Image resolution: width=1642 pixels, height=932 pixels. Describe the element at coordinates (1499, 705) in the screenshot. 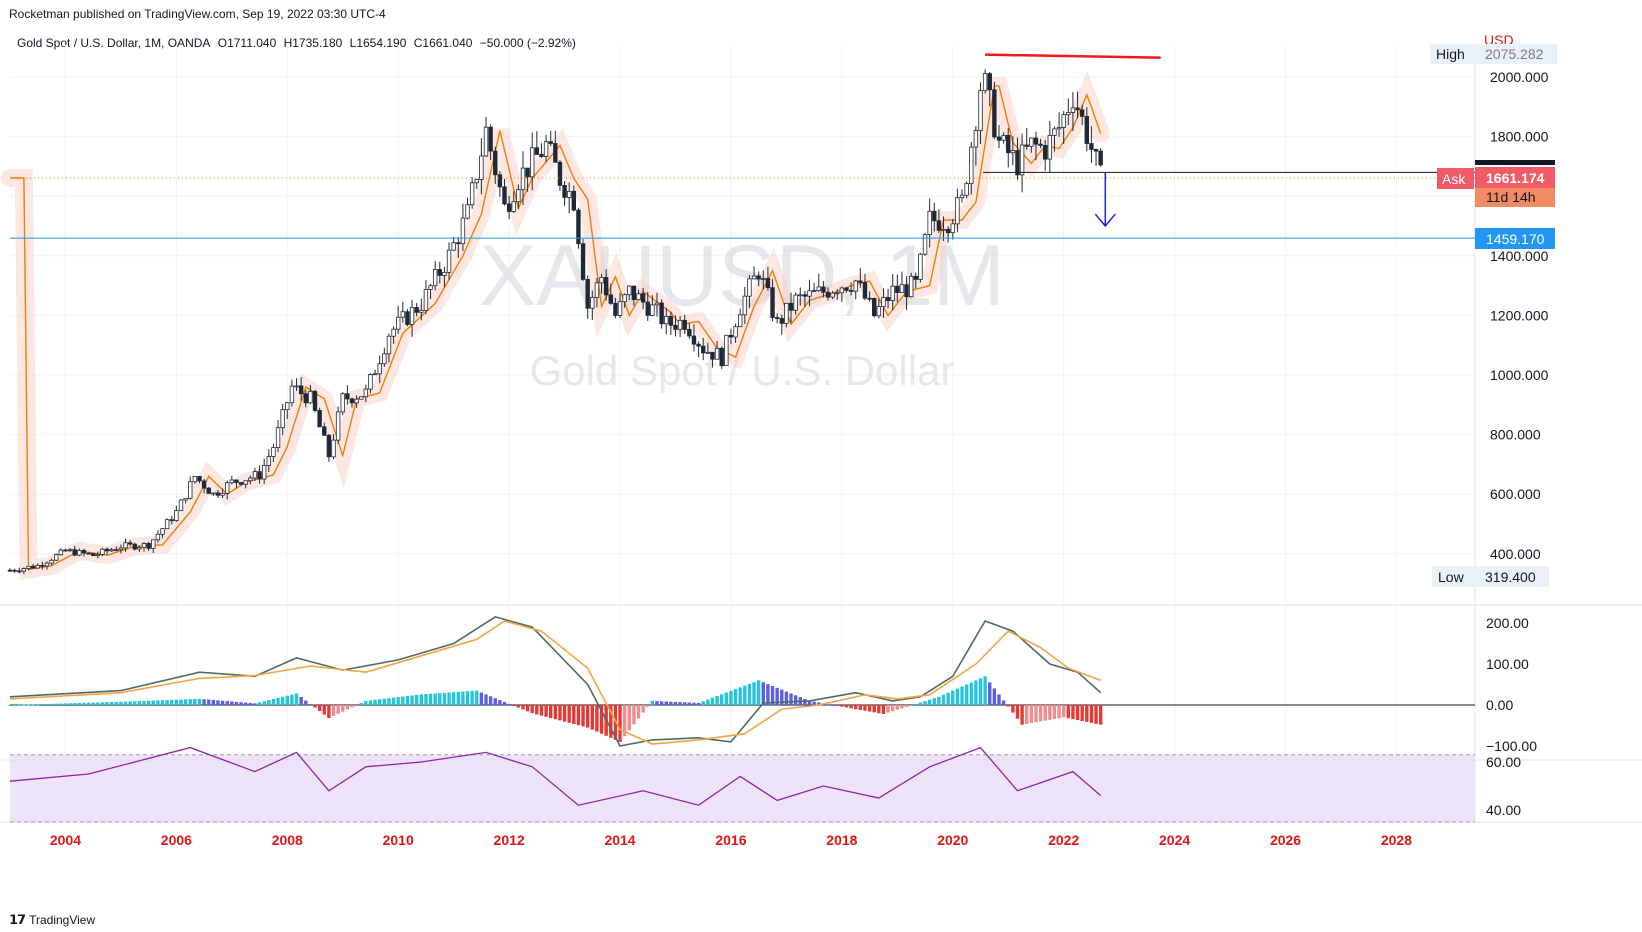

I see `macd-tick-label: 0.00` at that location.